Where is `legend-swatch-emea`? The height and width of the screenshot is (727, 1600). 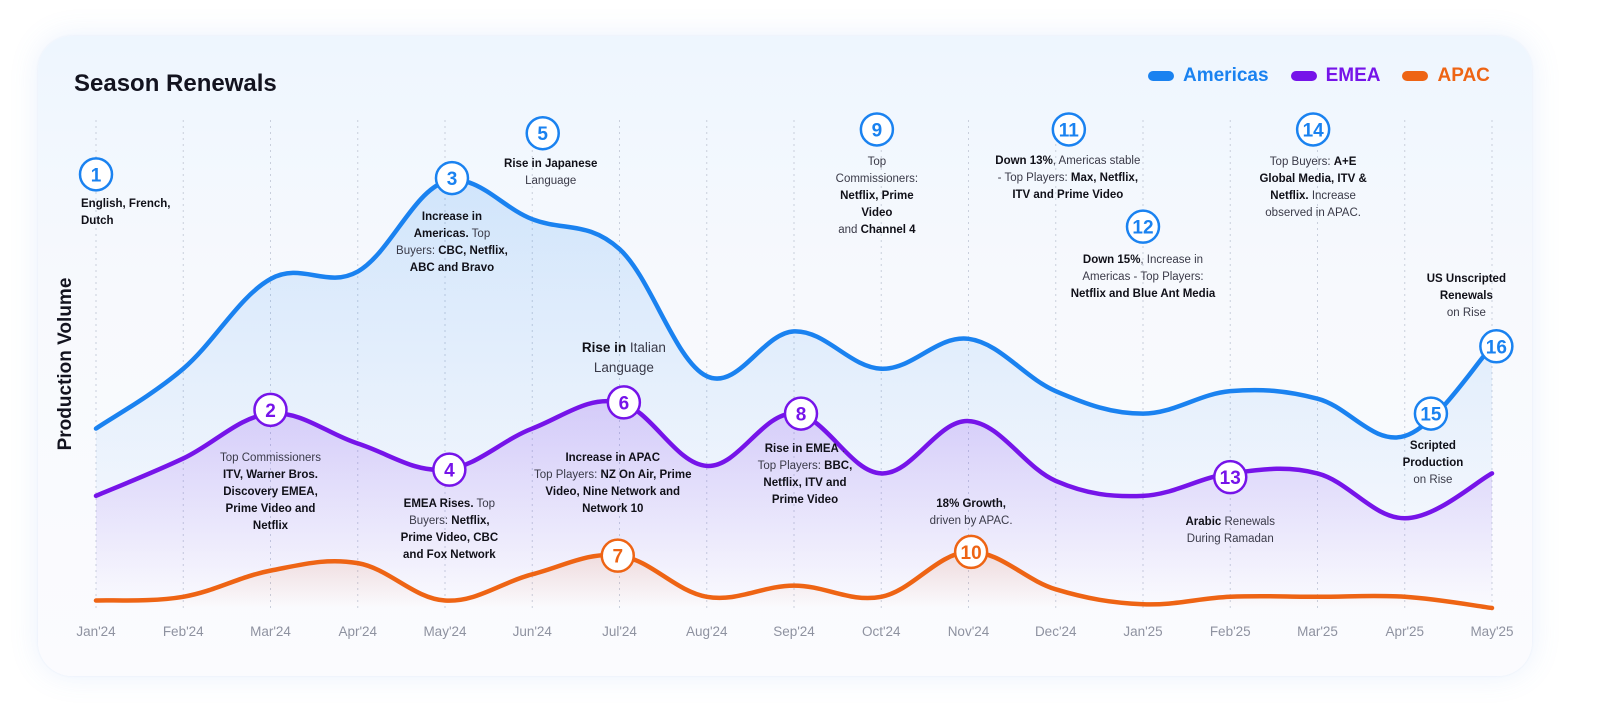 legend-swatch-emea is located at coordinates (1303, 76).